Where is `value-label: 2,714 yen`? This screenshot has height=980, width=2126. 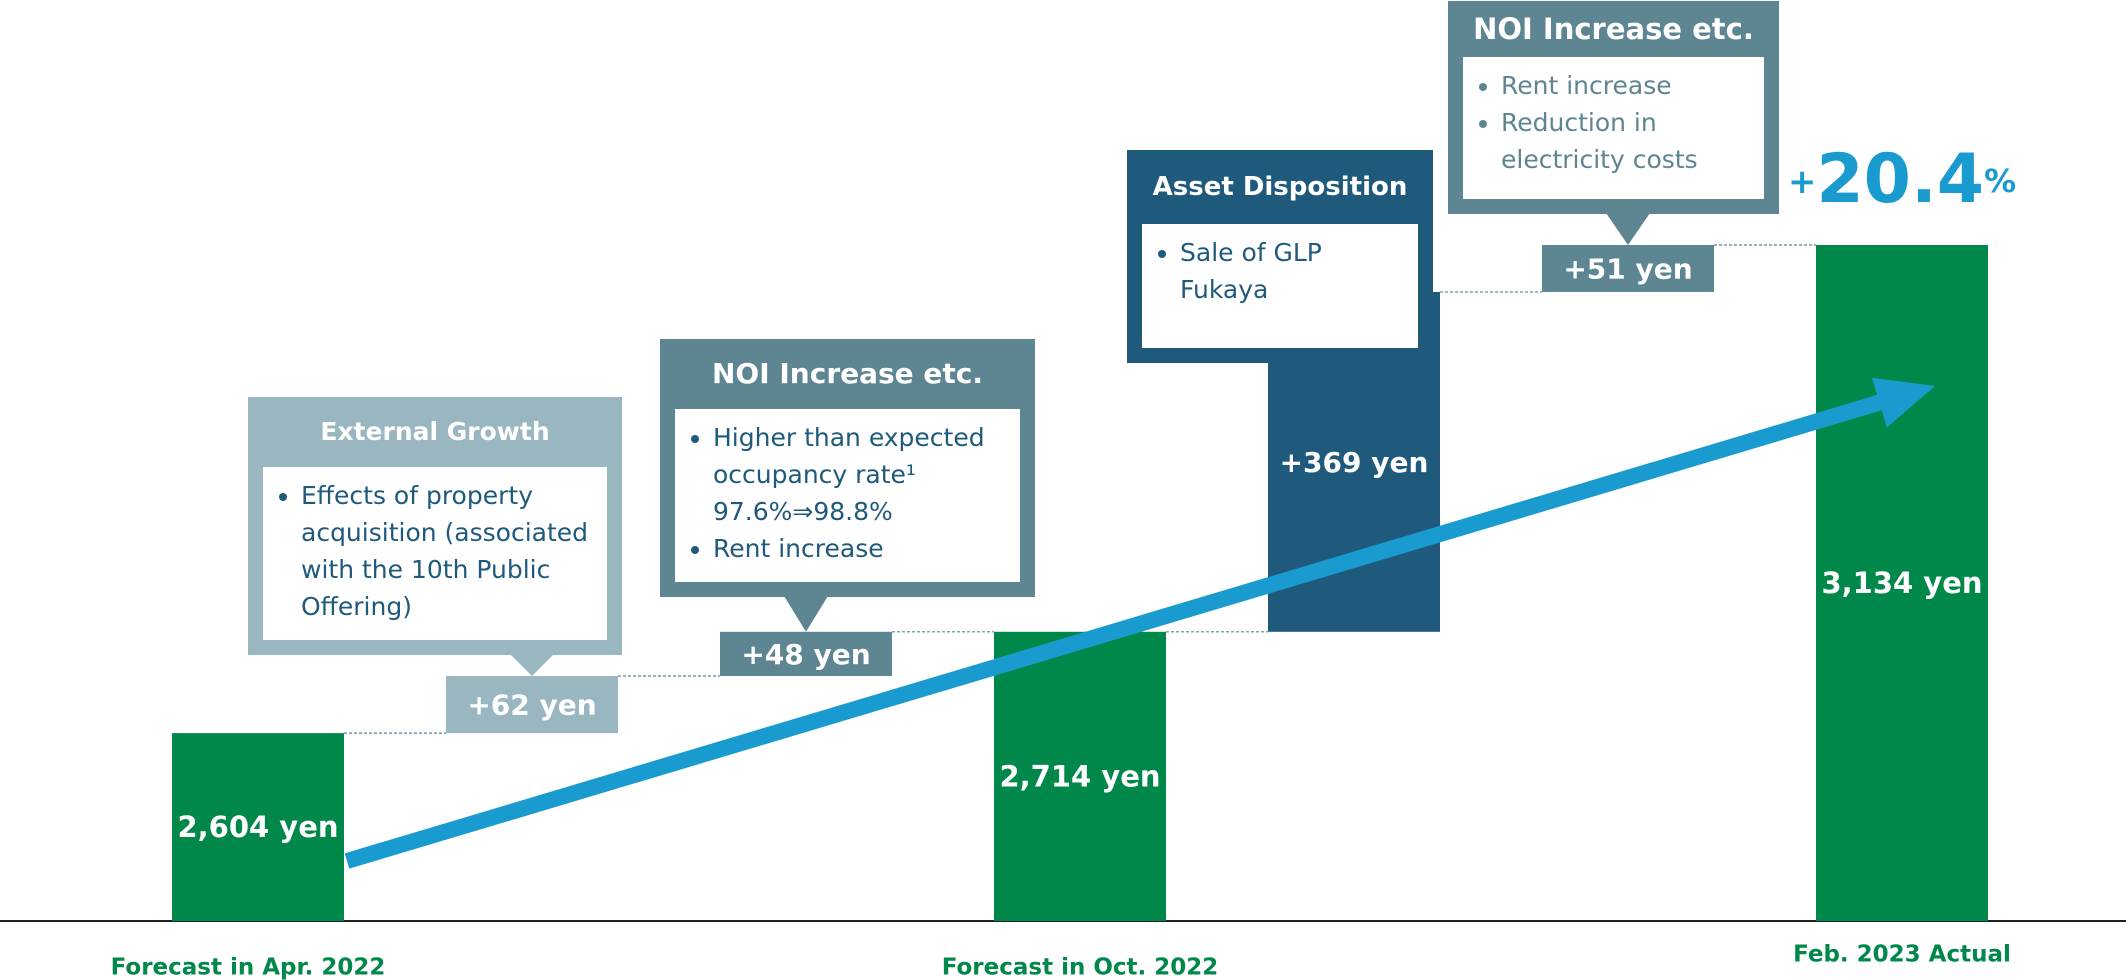 value-label: 2,714 yen is located at coordinates (1079, 776).